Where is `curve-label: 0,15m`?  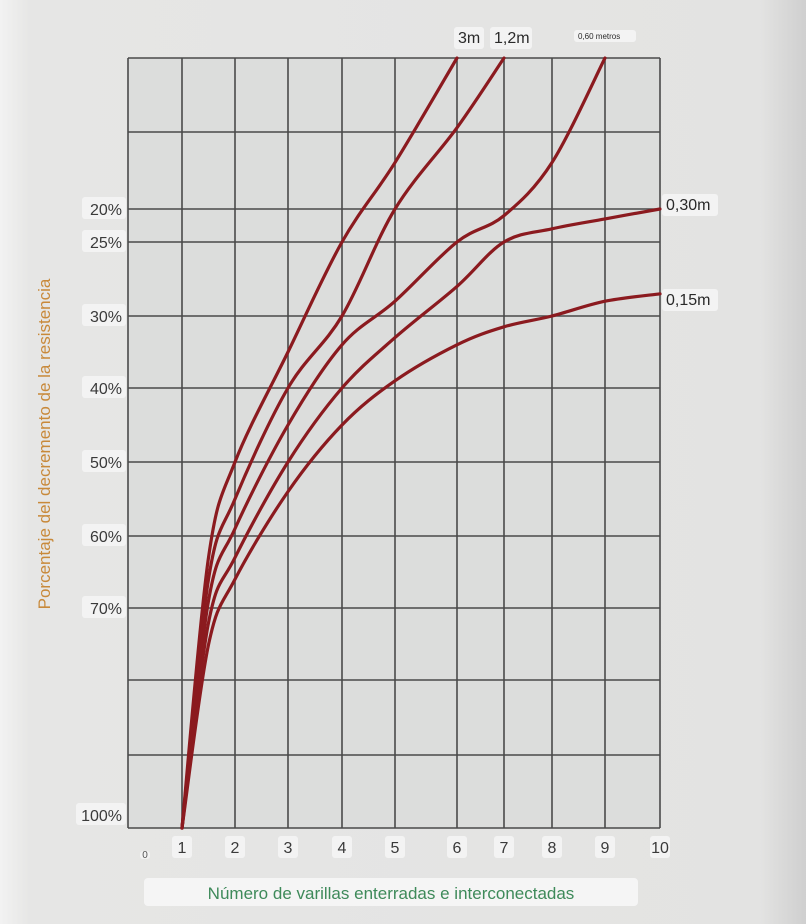
curve-label: 0,15m is located at coordinates (688, 300).